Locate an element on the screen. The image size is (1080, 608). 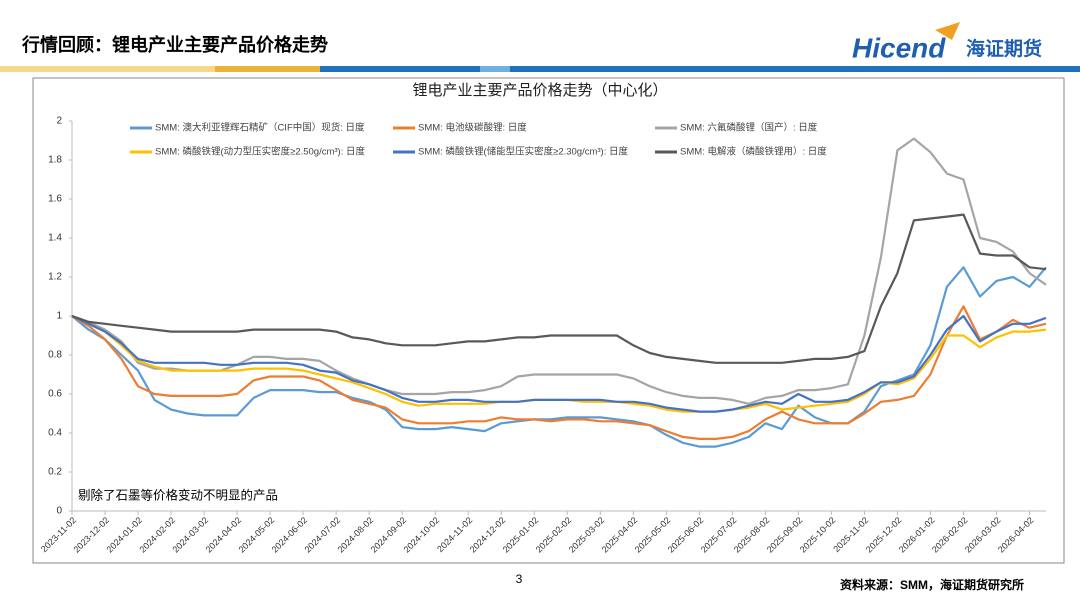
y-tick-label: 0.8 is located at coordinates (55, 355).